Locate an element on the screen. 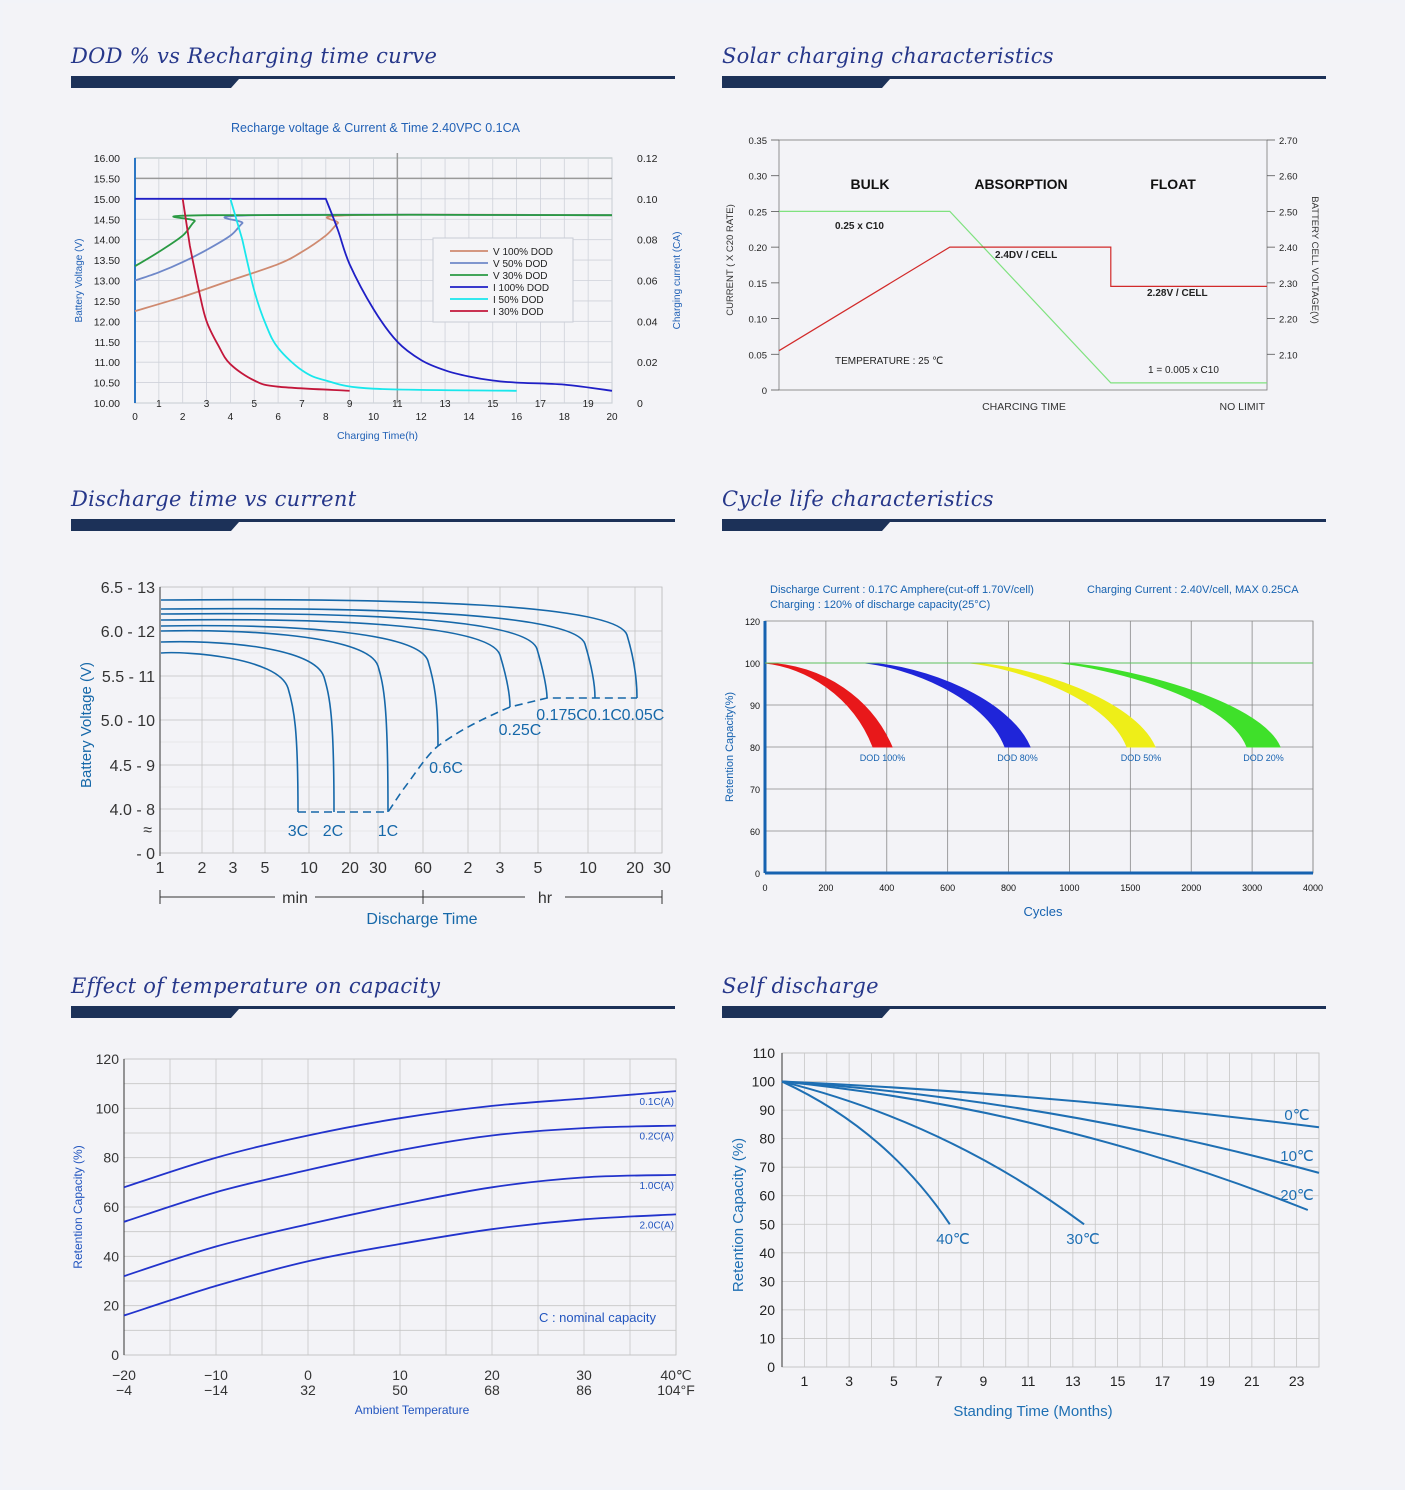  series-label: 0.1C(A) is located at coordinates (657, 1102).